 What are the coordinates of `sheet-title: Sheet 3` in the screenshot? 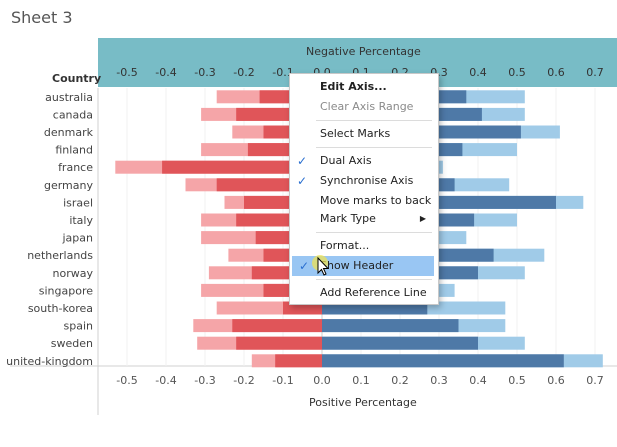 It's located at (42, 17).